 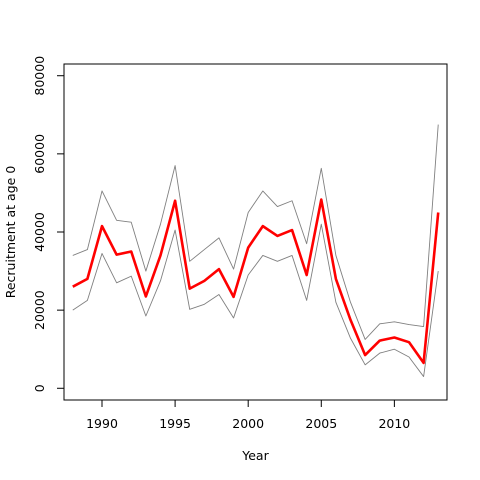 What do you see at coordinates (39, 76) in the screenshot?
I see `y-tick-label: 80000` at bounding box center [39, 76].